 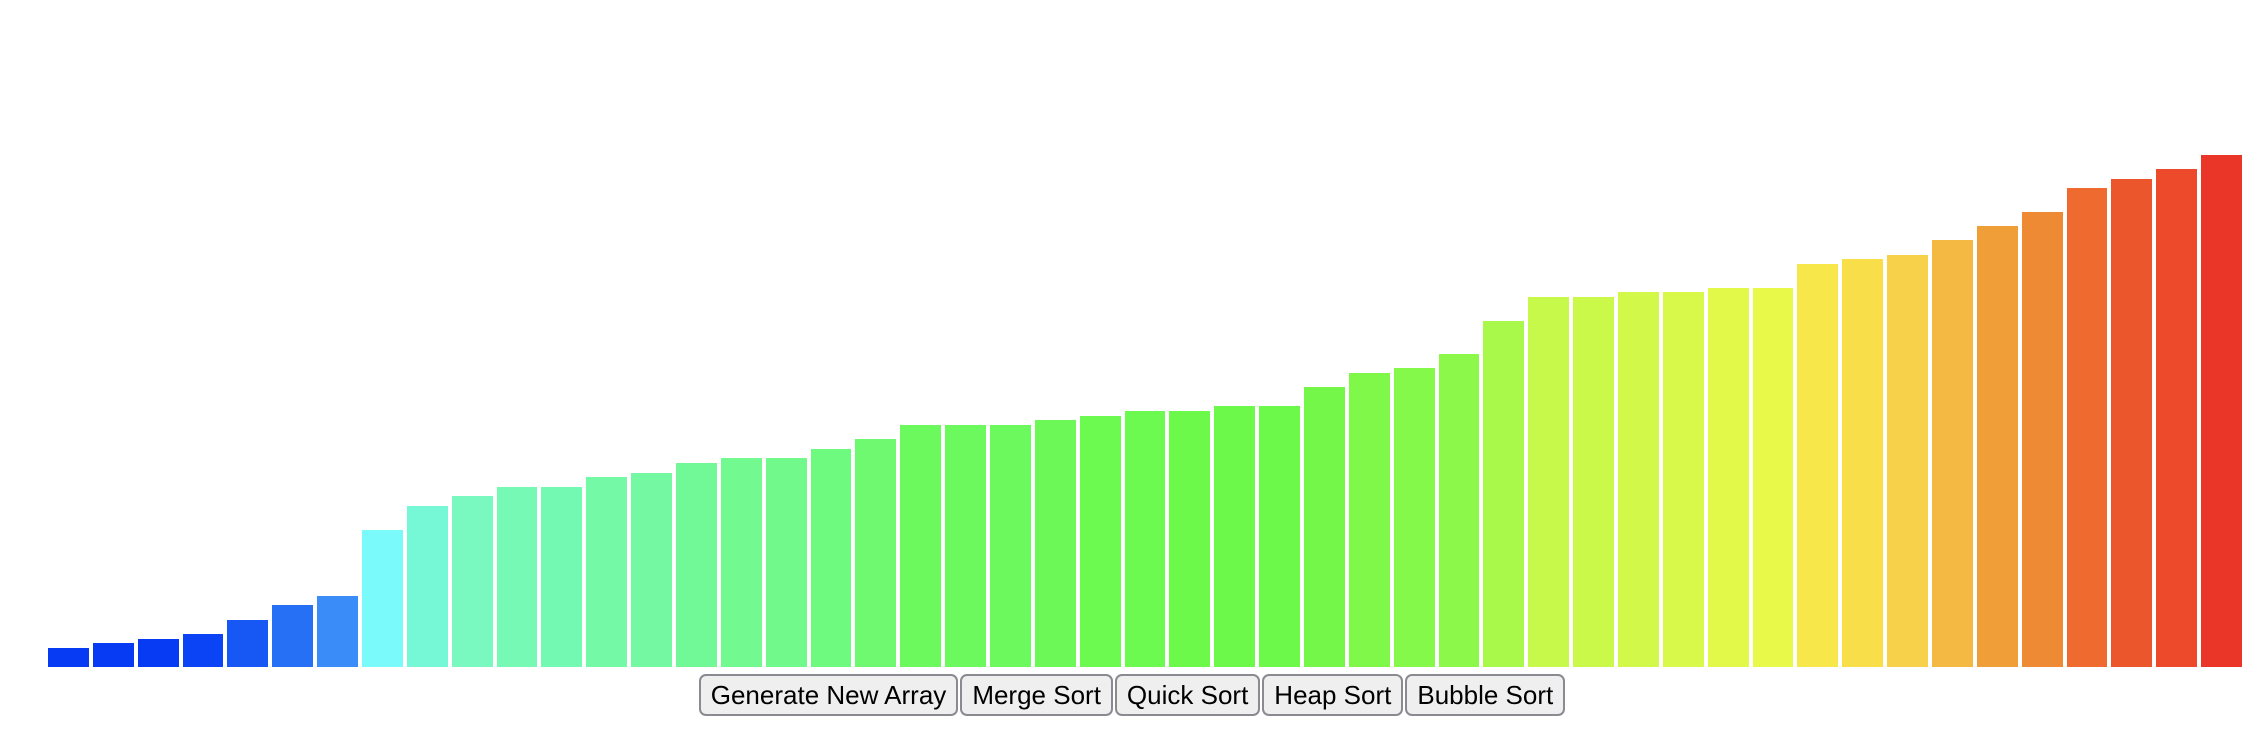 What do you see at coordinates (1485, 695) in the screenshot?
I see `bubble-sort-button: Bubble Sort` at bounding box center [1485, 695].